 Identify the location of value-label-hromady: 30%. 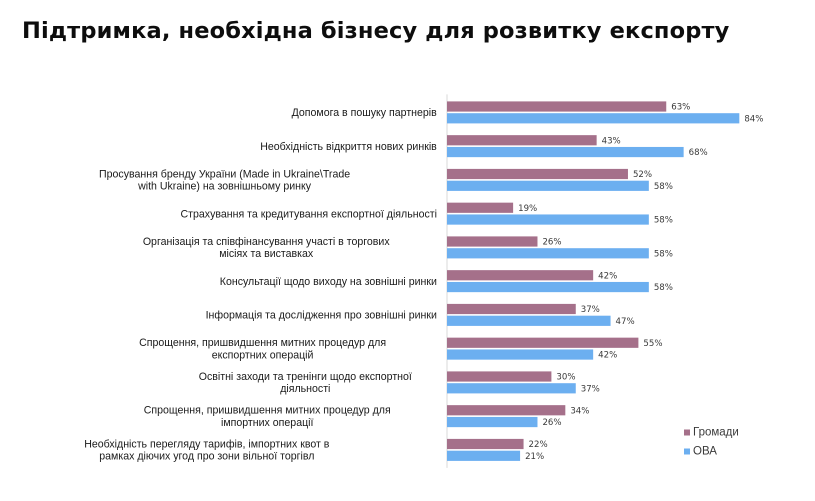
(565, 378).